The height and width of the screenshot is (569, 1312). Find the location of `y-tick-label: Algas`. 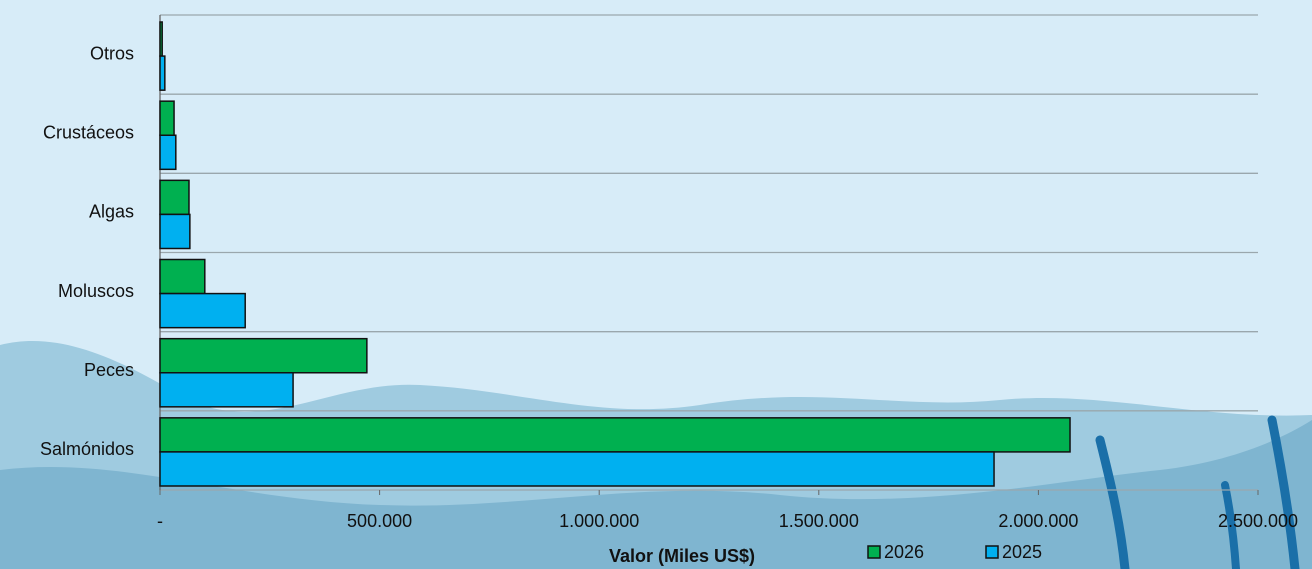

y-tick-label: Algas is located at coordinates (111, 212).